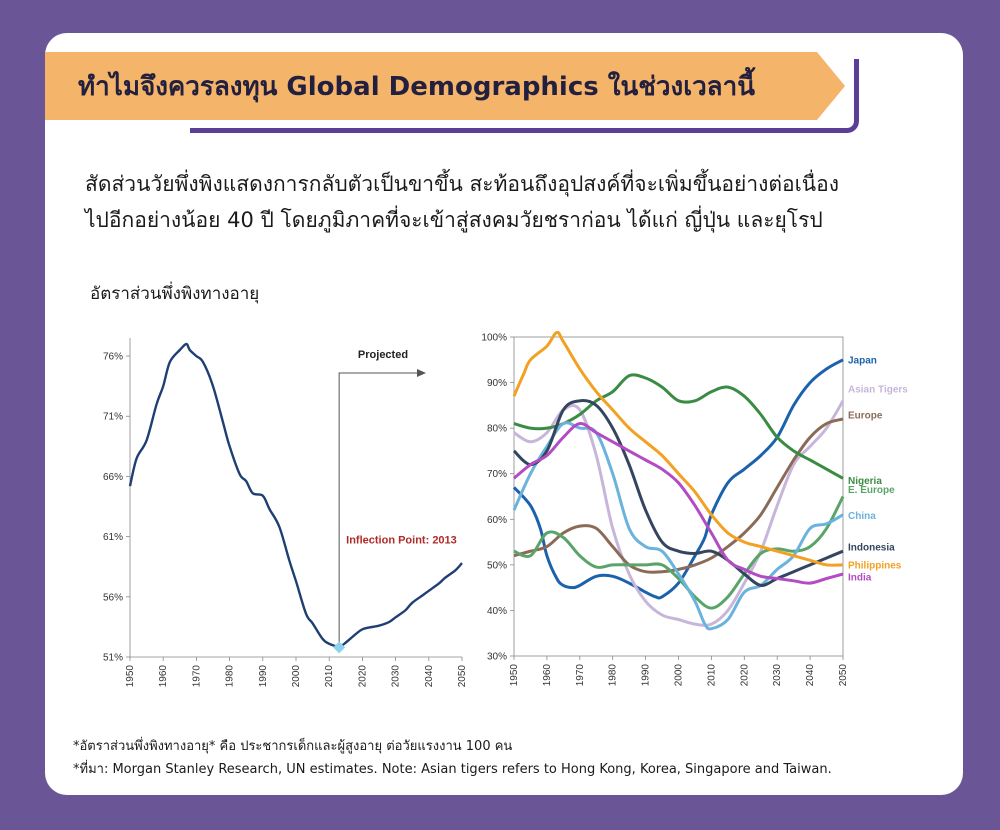 The image size is (1000, 830). I want to click on series-label: China, so click(862, 516).